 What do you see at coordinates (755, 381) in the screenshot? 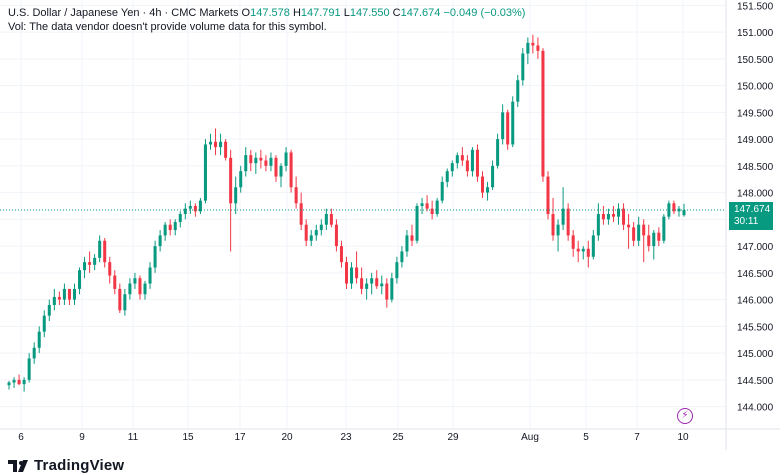
I see `y-tick-label: 144.500` at bounding box center [755, 381].